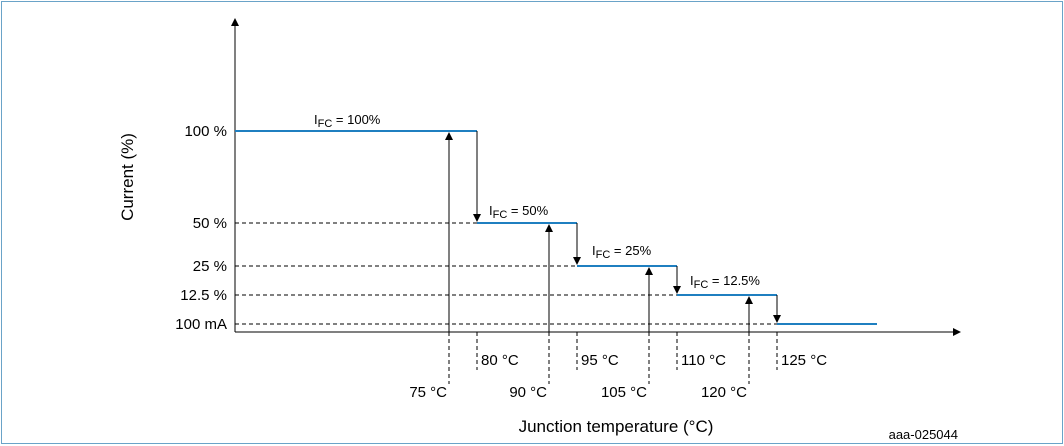 This screenshot has height=446, width=1064. Describe the element at coordinates (201, 324) in the screenshot. I see `y-tick-label: 100 mA` at that location.